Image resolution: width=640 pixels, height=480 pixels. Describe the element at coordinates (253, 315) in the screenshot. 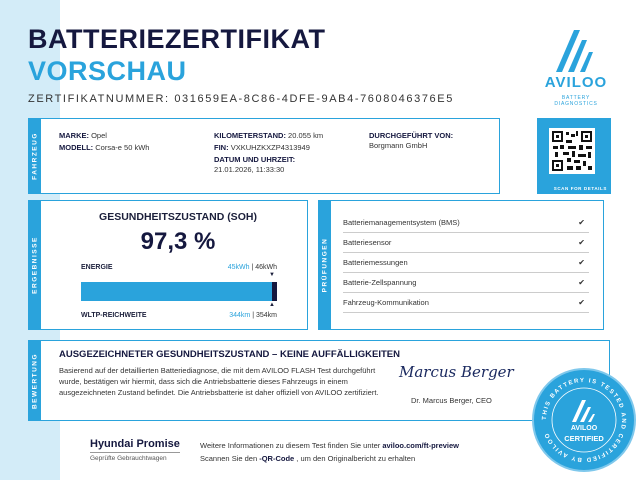

I see `range-value: 344km | 354km` at that location.